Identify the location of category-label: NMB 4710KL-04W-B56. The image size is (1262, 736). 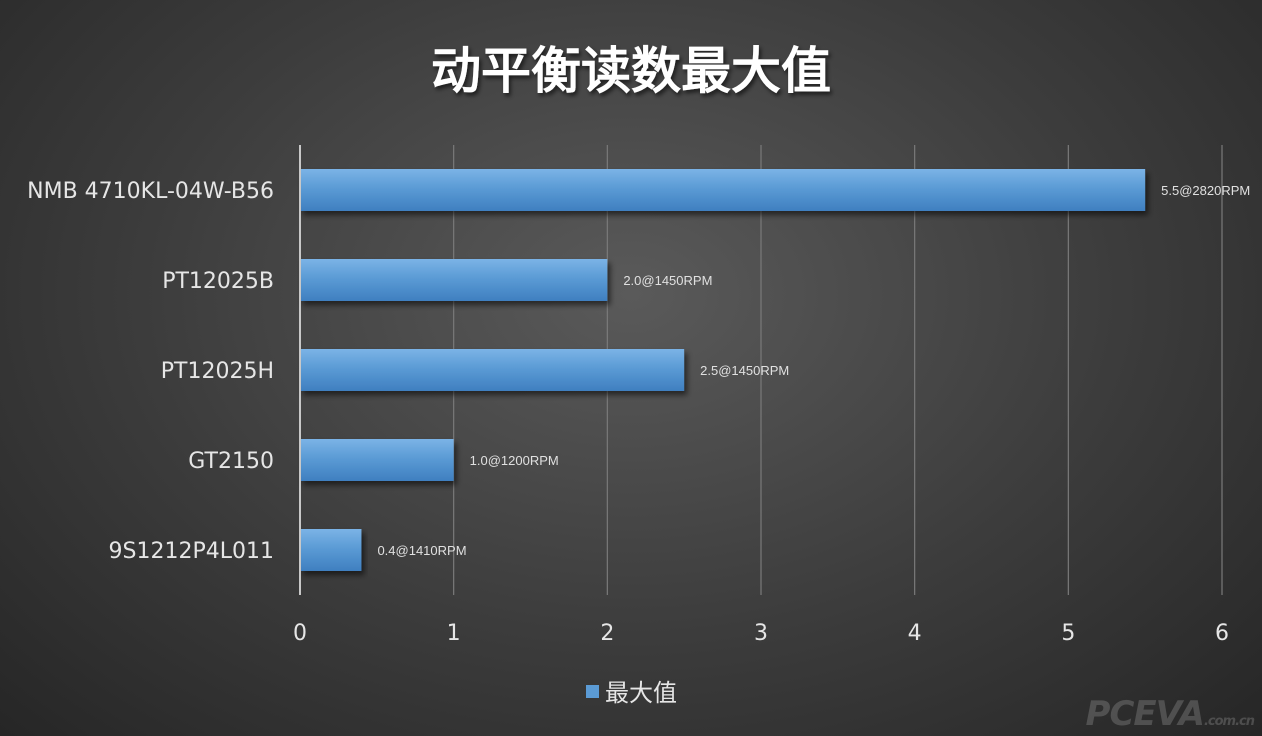
(150, 191).